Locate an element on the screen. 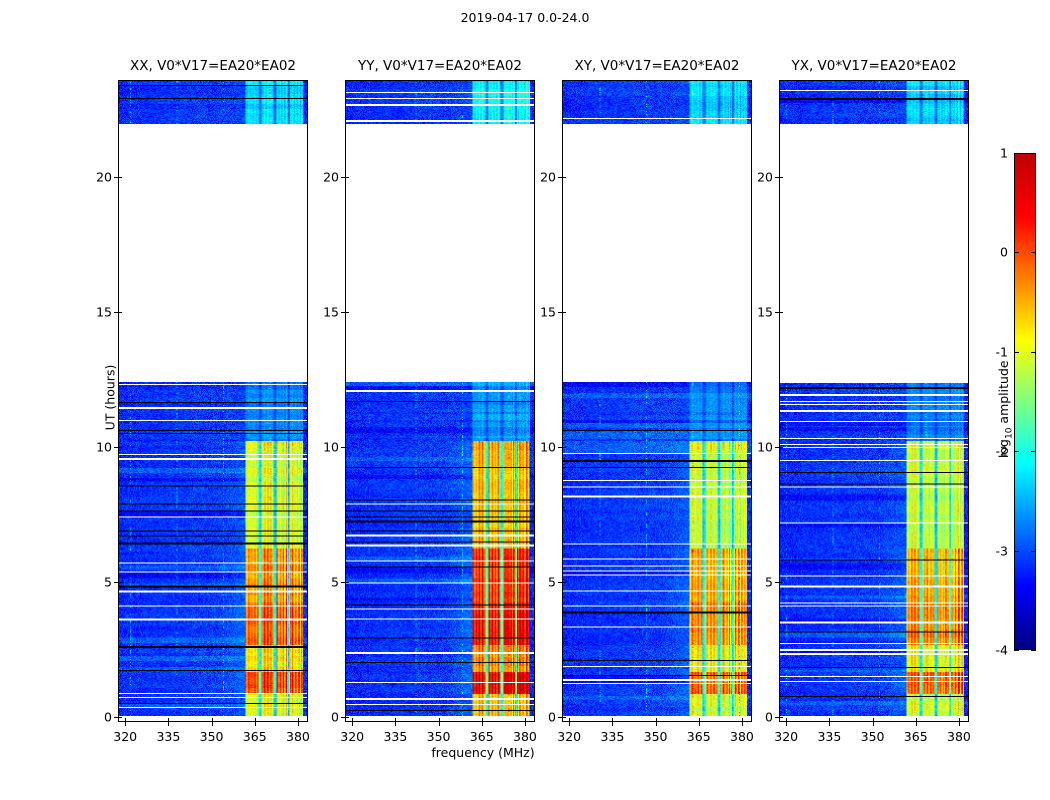  colorbar: 1 0 -1 -2 -3 -4 is located at coordinates (1016, 402).